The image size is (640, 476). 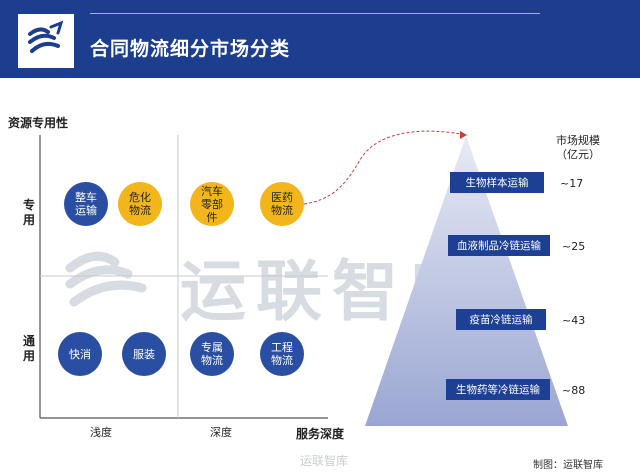 What do you see at coordinates (568, 465) in the screenshot?
I see `source-credit: 制图：运联智库` at bounding box center [568, 465].